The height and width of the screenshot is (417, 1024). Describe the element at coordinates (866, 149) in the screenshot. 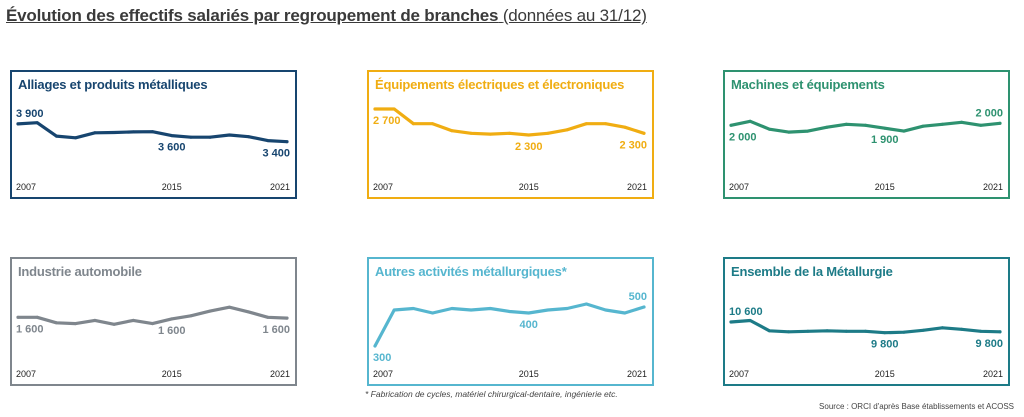

I see `line-chart: 2007 2015 2021 2 000 1 900 2 000` at that location.